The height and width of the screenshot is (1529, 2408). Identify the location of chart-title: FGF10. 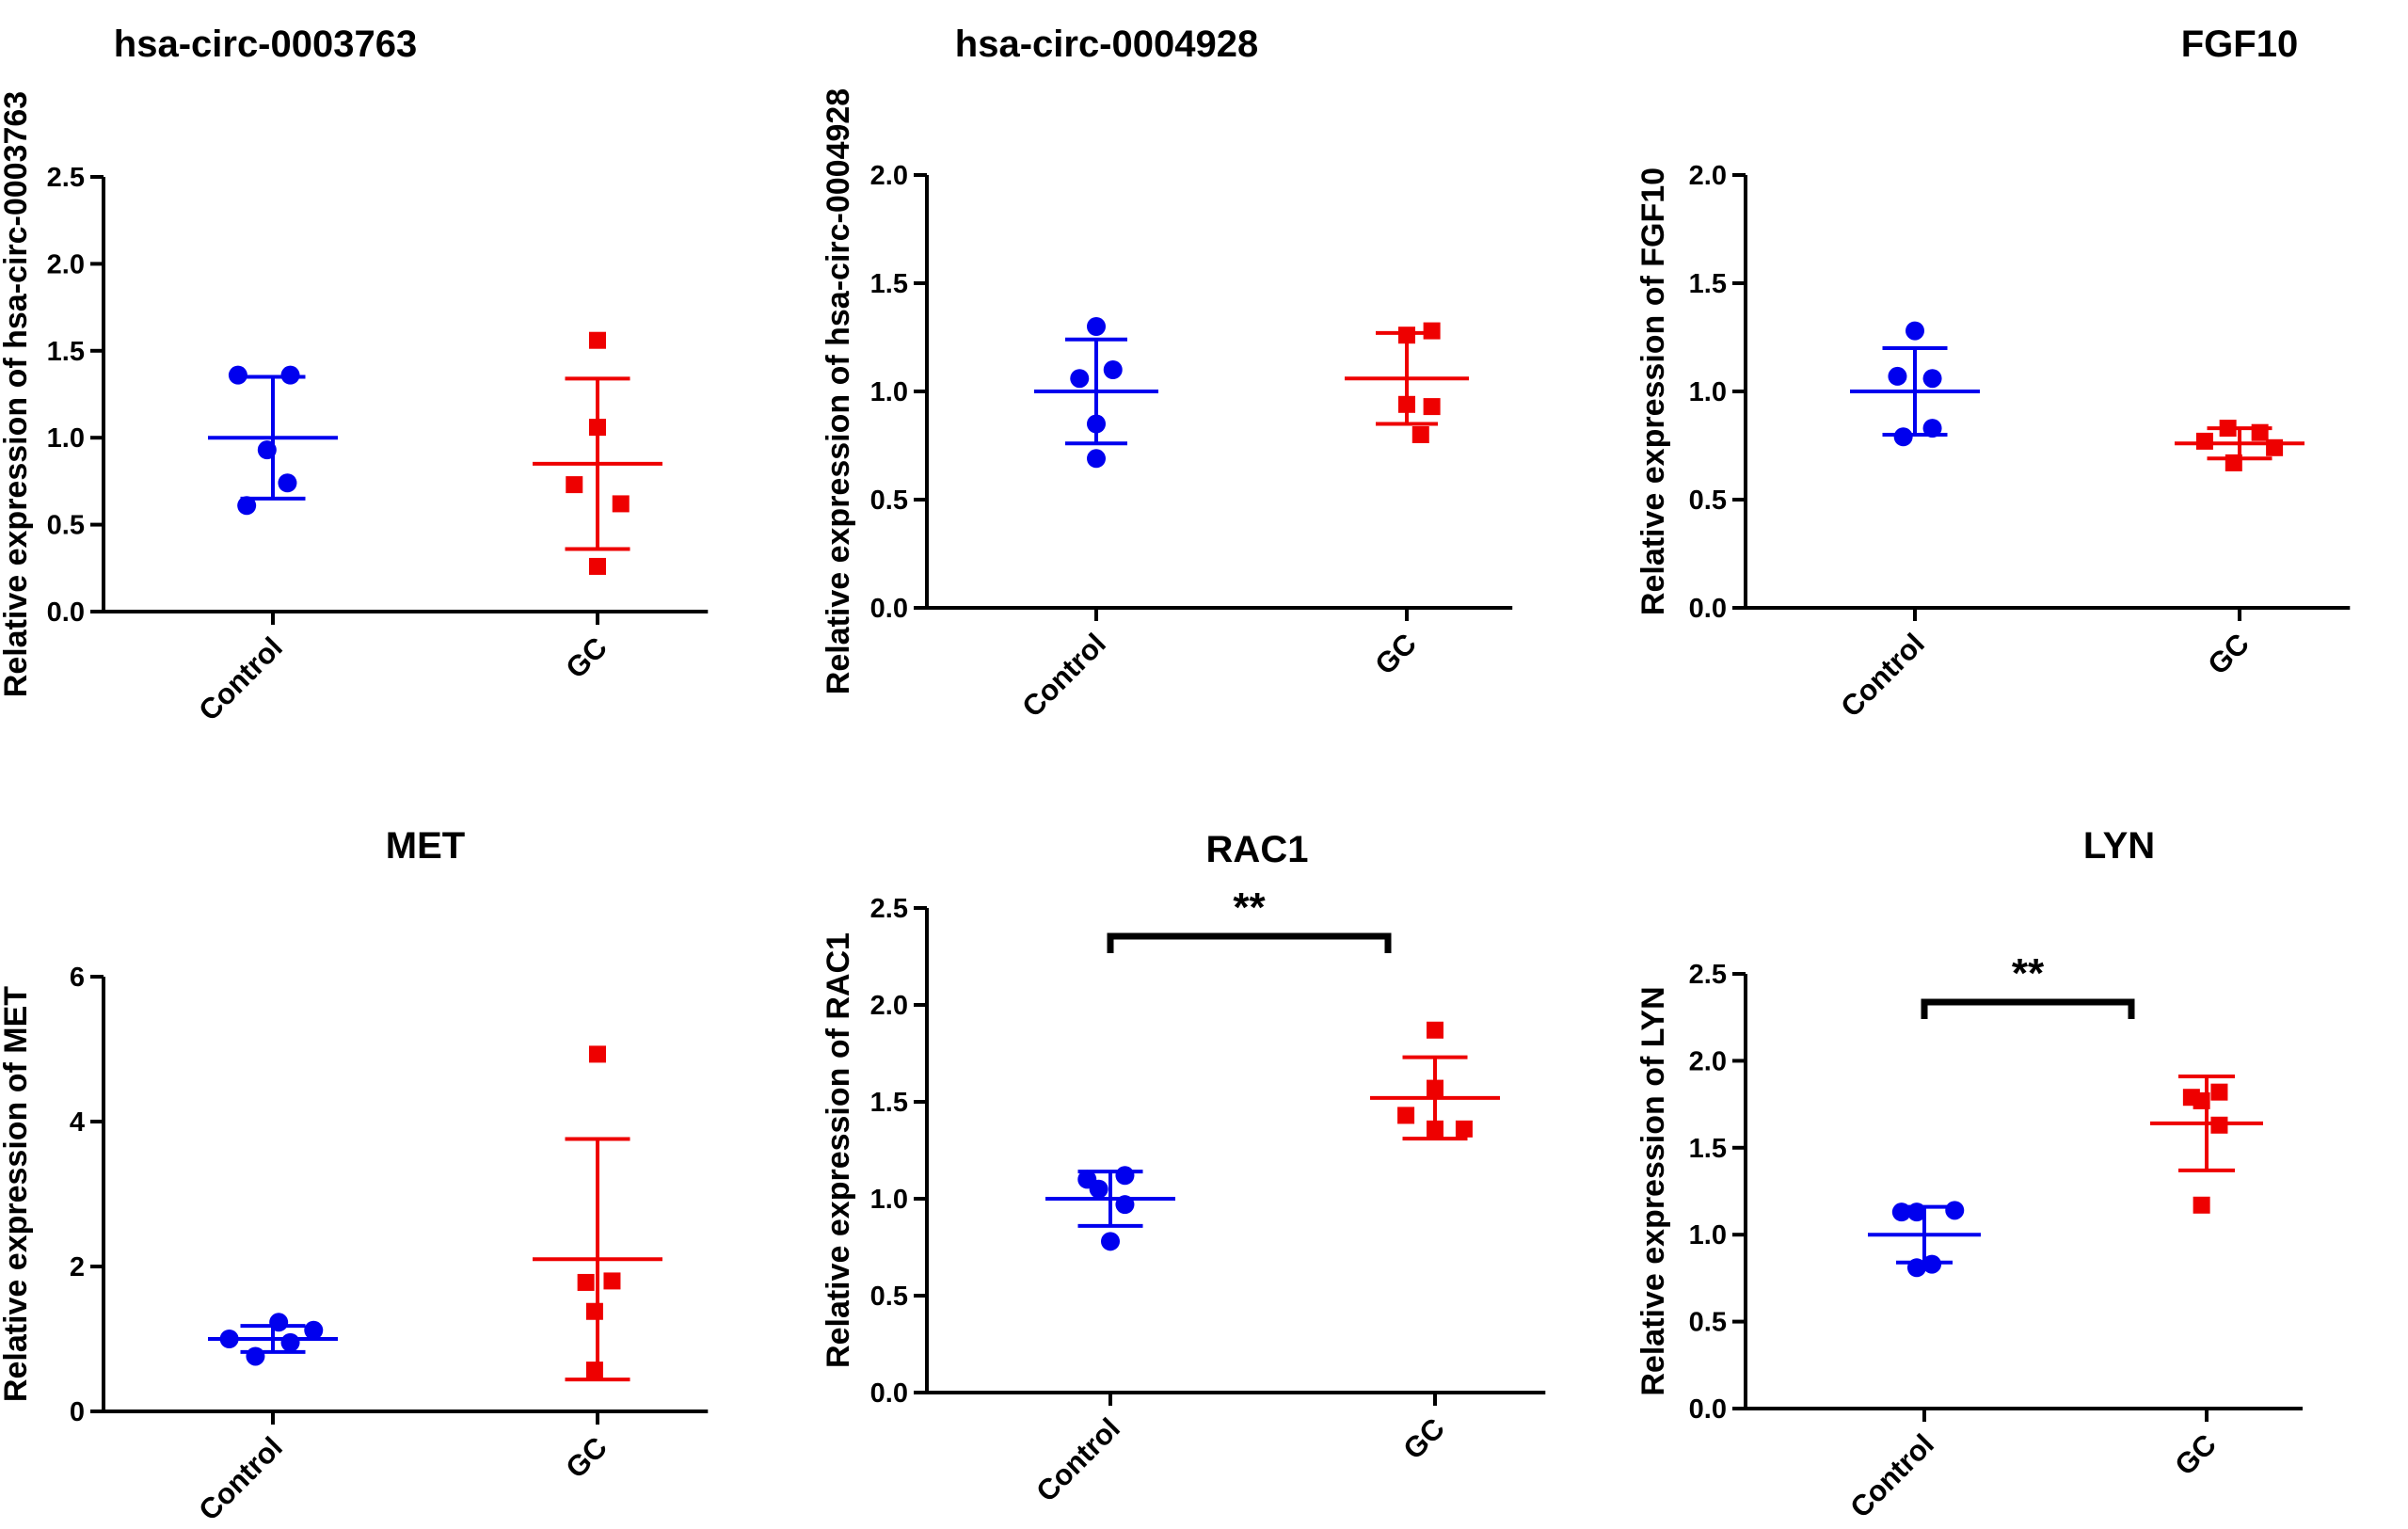
(2239, 44).